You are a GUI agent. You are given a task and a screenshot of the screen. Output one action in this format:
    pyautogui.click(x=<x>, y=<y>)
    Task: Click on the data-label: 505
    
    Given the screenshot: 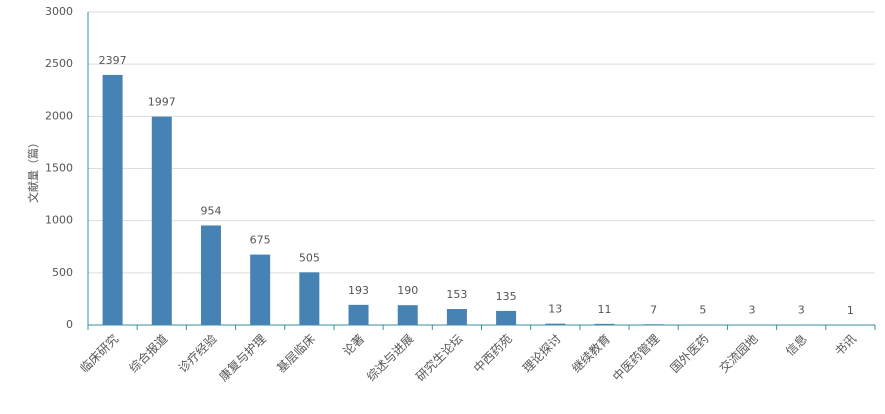 What is the action you would take?
    pyautogui.click(x=309, y=257)
    